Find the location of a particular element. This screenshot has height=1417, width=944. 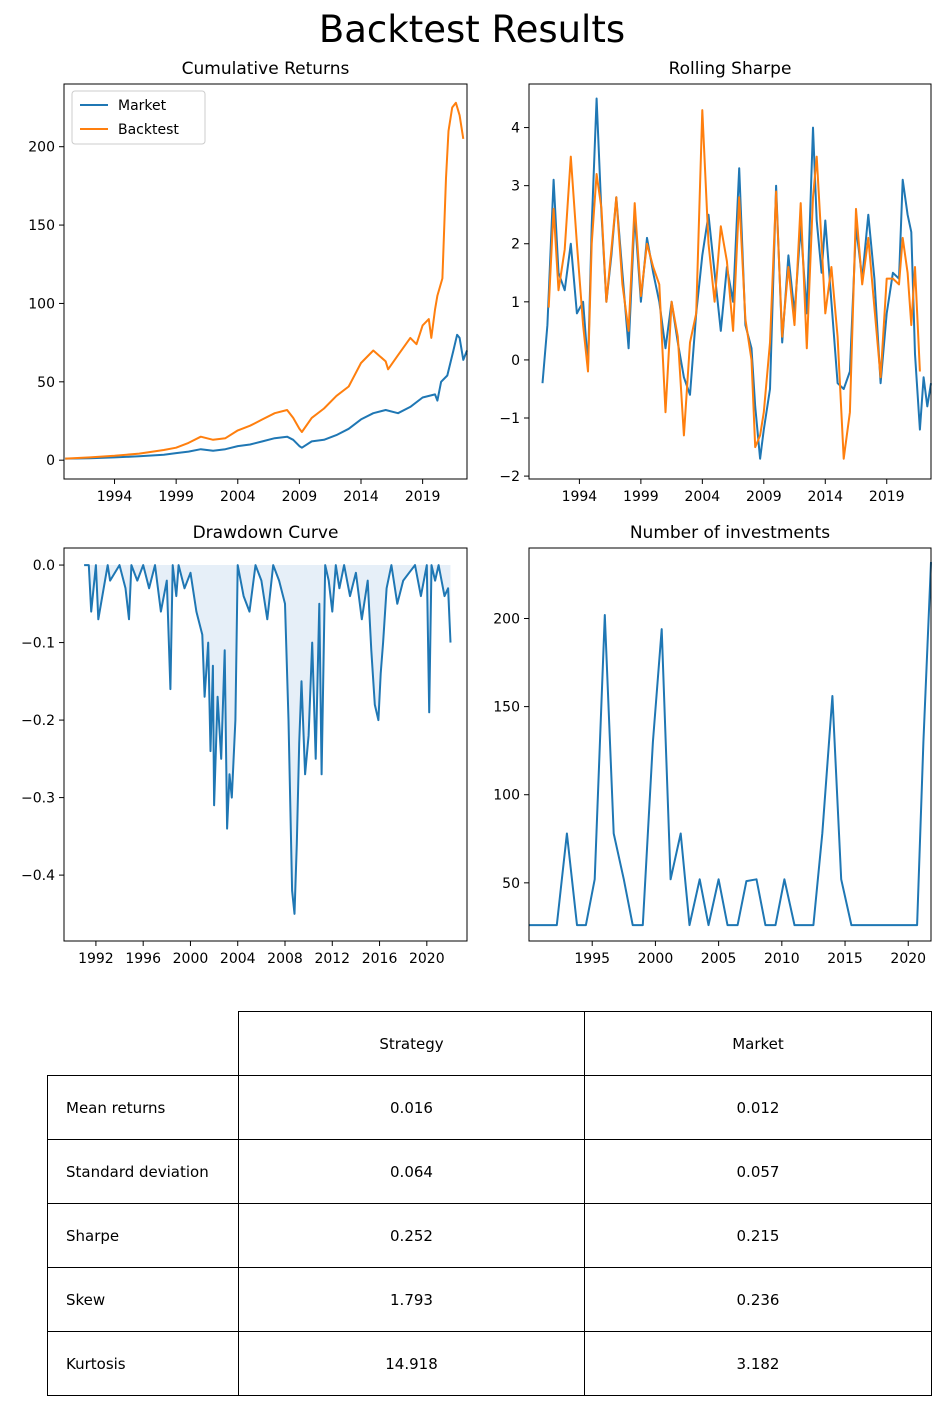

market-value: 0.057 is located at coordinates (758, 1171).